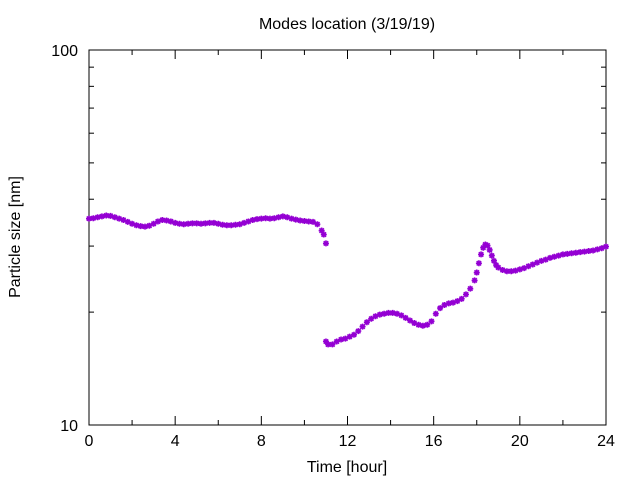 The height and width of the screenshot is (480, 640). I want to click on chart-title: Modes location (3/19/19), so click(347, 24).